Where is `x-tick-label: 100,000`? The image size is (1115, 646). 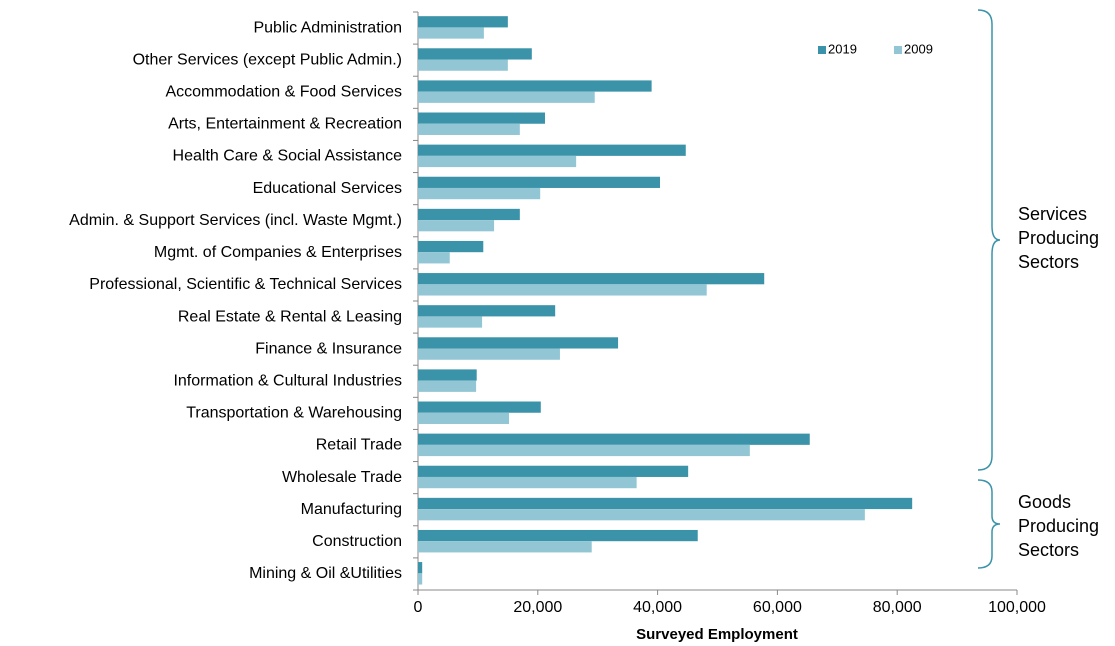 x-tick-label: 100,000 is located at coordinates (1017, 607).